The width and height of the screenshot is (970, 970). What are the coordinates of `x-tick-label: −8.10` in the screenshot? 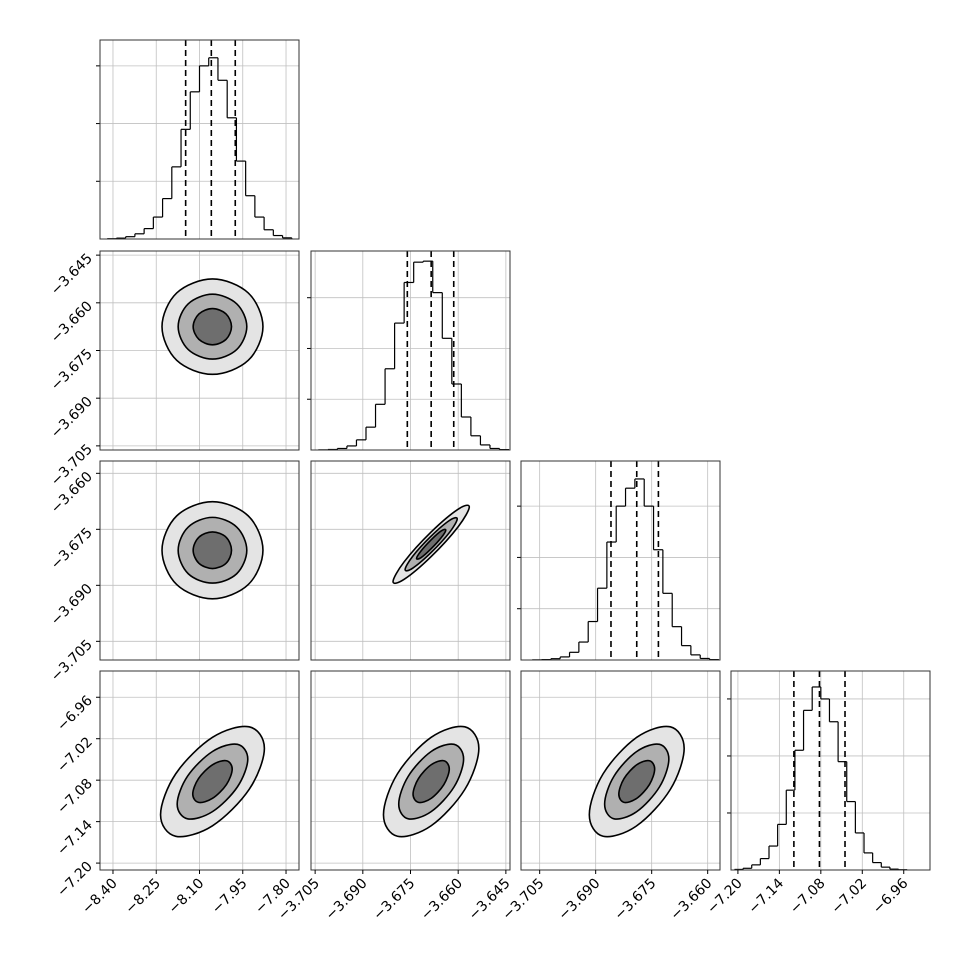 It's located at (187, 897).